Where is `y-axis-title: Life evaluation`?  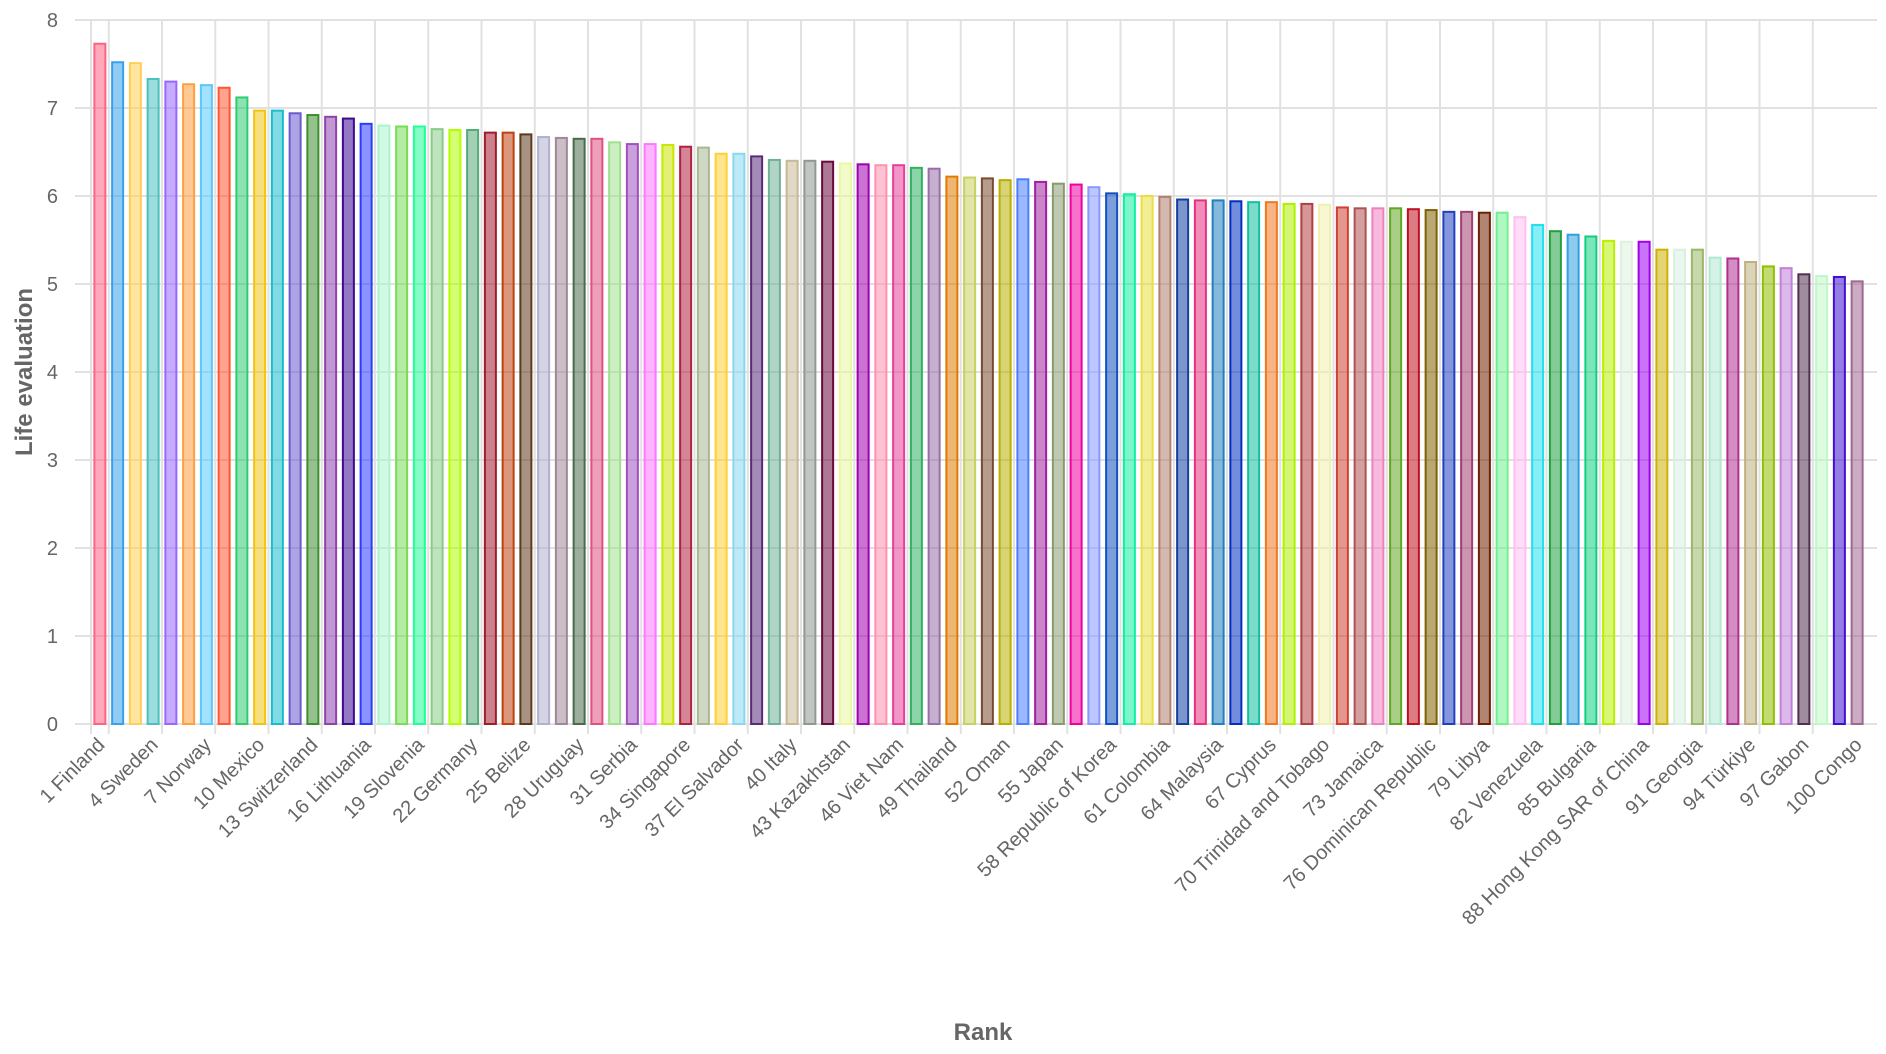 y-axis-title: Life evaluation is located at coordinates (24, 372).